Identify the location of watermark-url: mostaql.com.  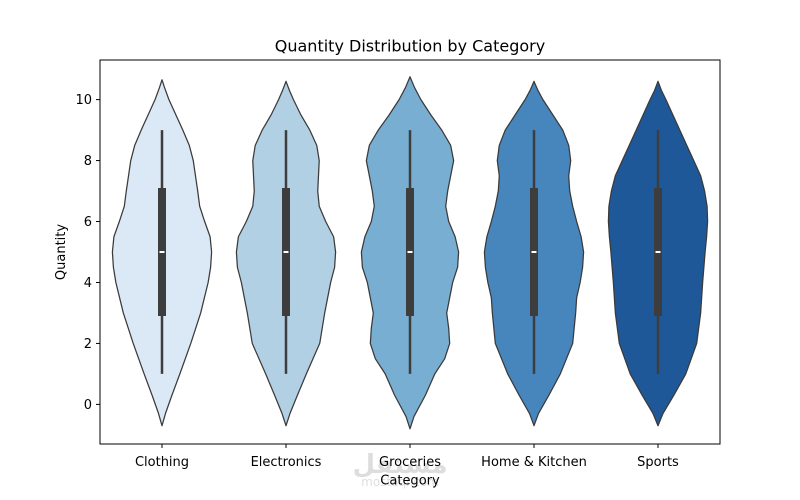
(400, 482).